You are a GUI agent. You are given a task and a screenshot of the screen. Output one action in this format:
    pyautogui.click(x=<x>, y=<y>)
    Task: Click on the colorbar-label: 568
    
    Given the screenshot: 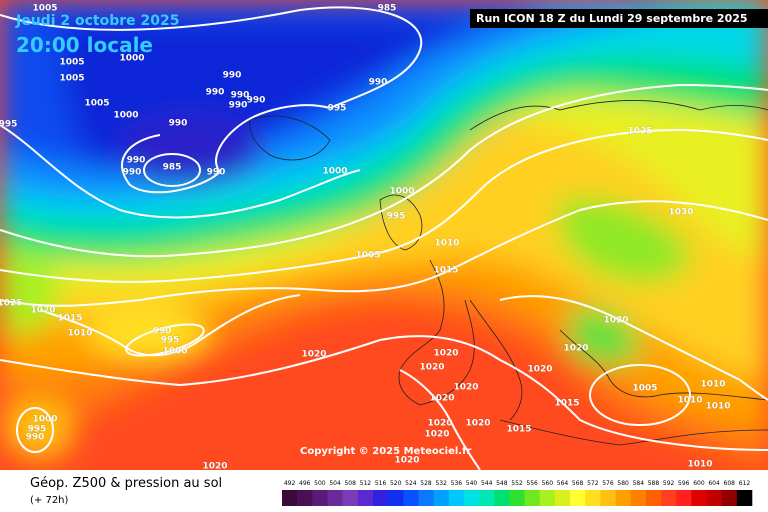 What is the action you would take?
    pyautogui.click(x=578, y=483)
    